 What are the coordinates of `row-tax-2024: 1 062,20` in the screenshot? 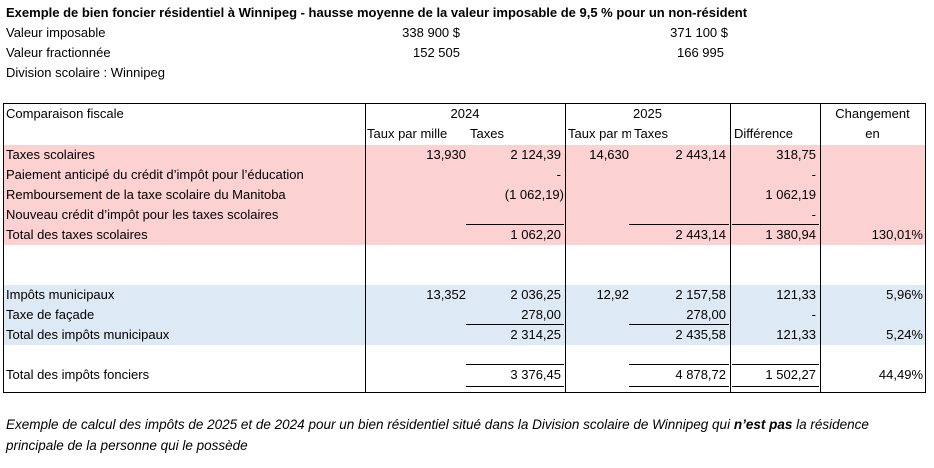 It's located at (535, 234).